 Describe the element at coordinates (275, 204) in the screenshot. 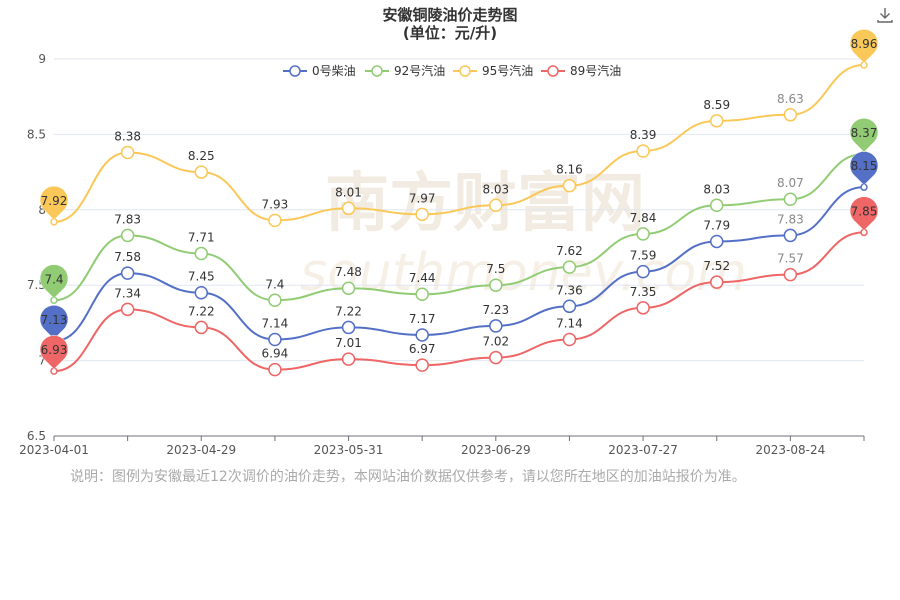

I see `data-label: 7.93` at that location.